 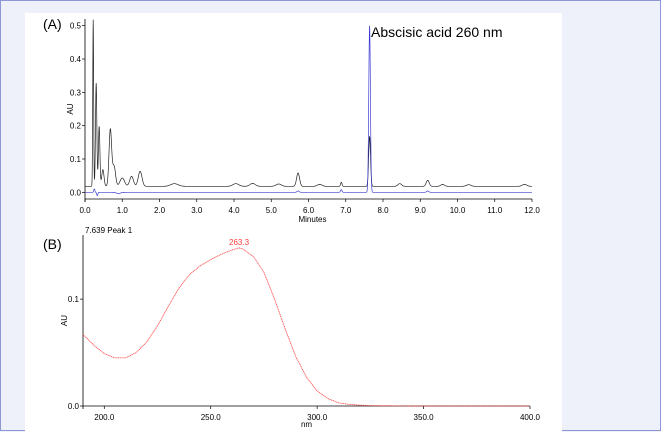 I want to click on b-x-tick-label: 250.0, so click(x=211, y=417).